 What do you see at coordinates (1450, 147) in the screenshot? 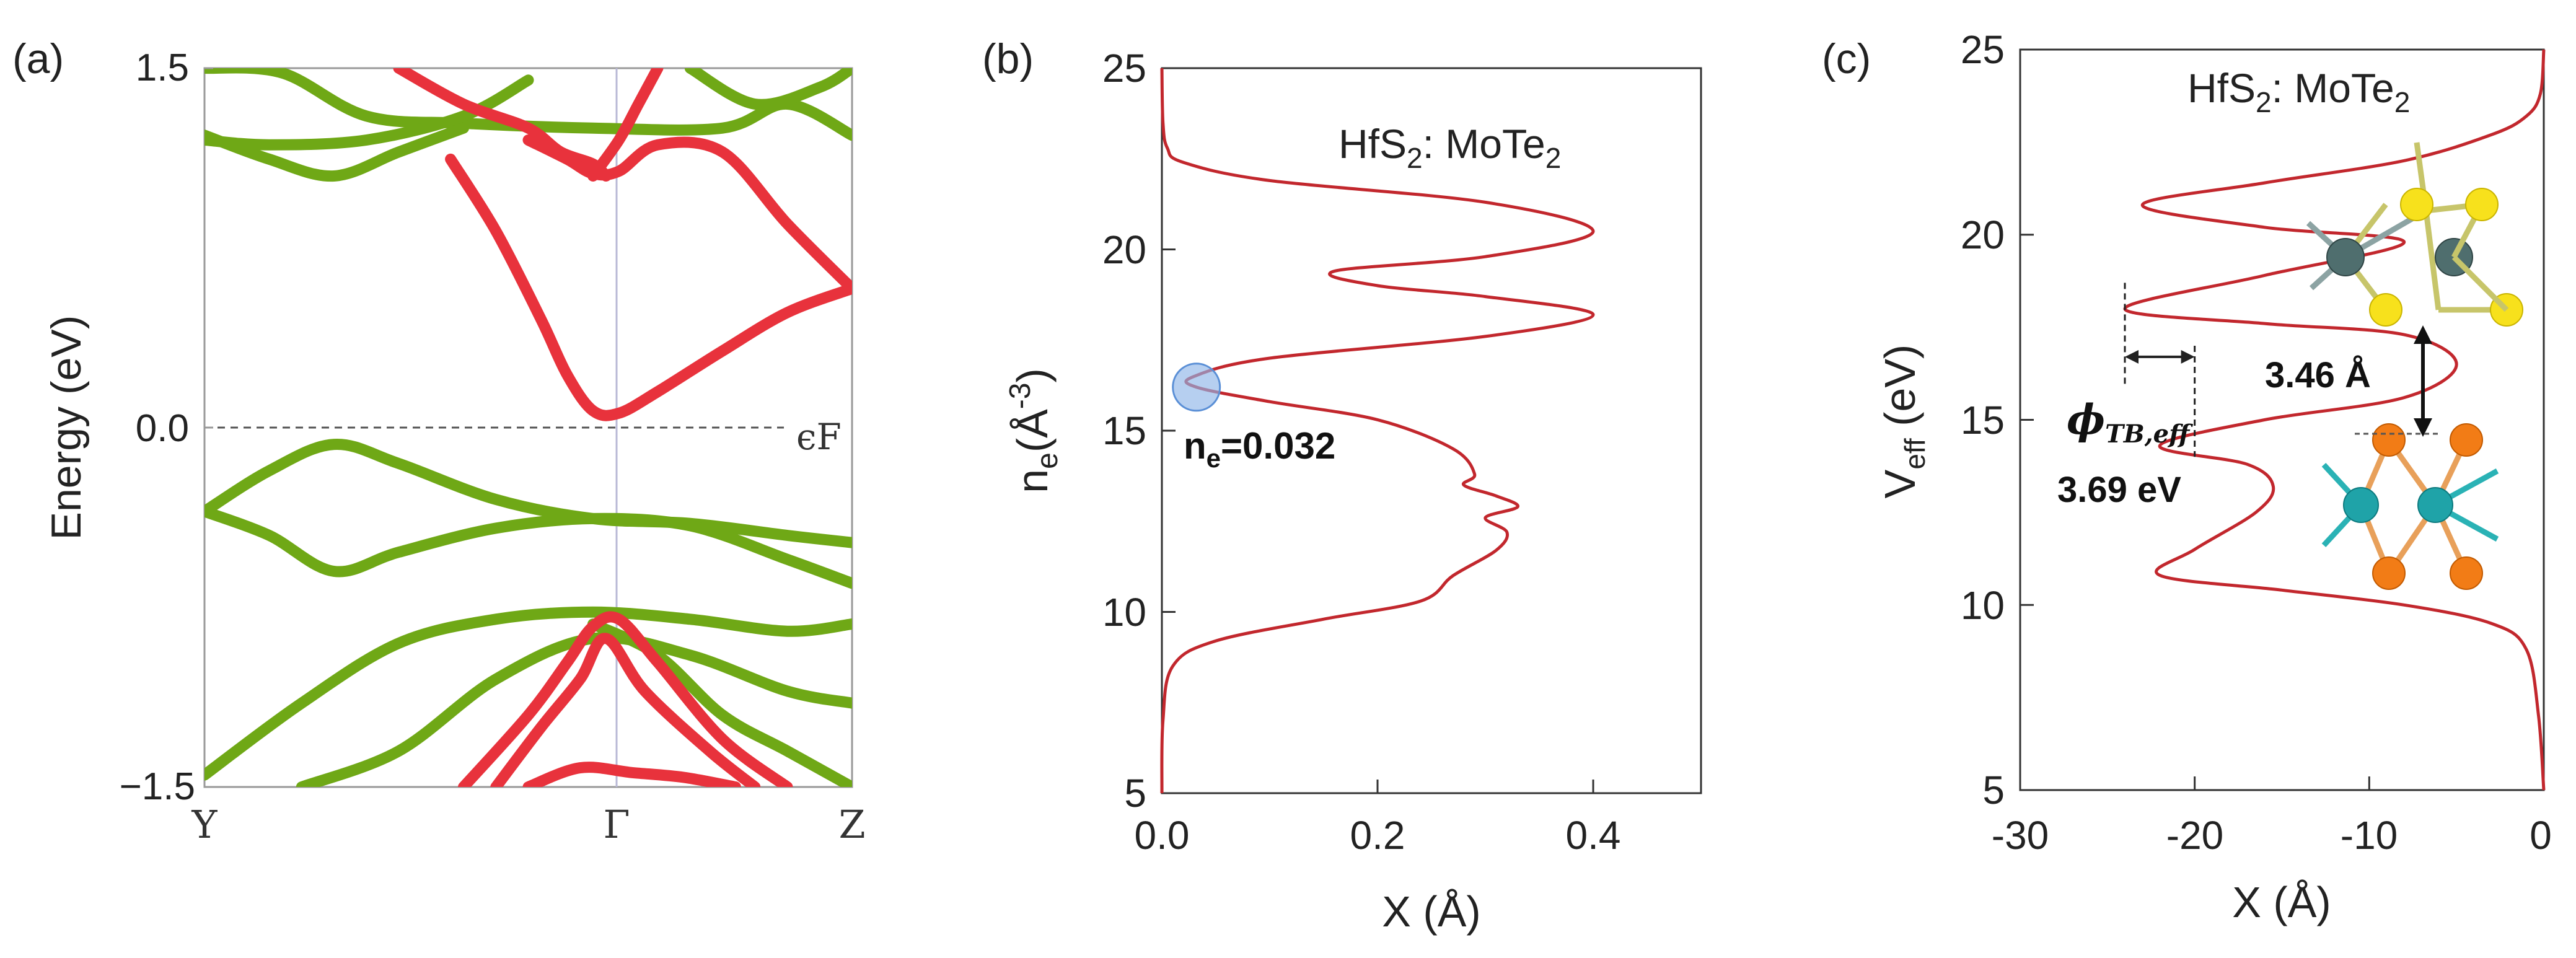
I see `legend-b: HfS2: MoTe2` at bounding box center [1450, 147].